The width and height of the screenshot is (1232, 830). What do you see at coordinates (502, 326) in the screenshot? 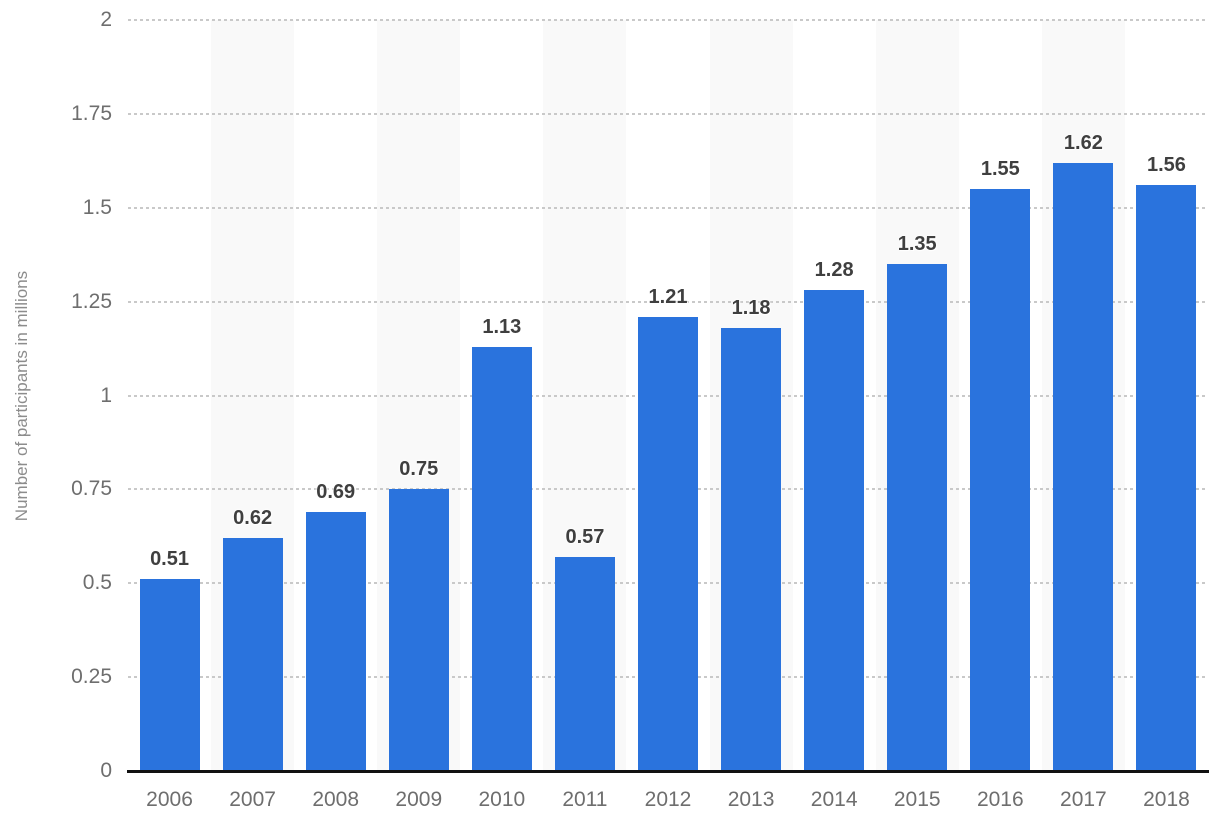
I see `bar-value-label: 1.13` at bounding box center [502, 326].